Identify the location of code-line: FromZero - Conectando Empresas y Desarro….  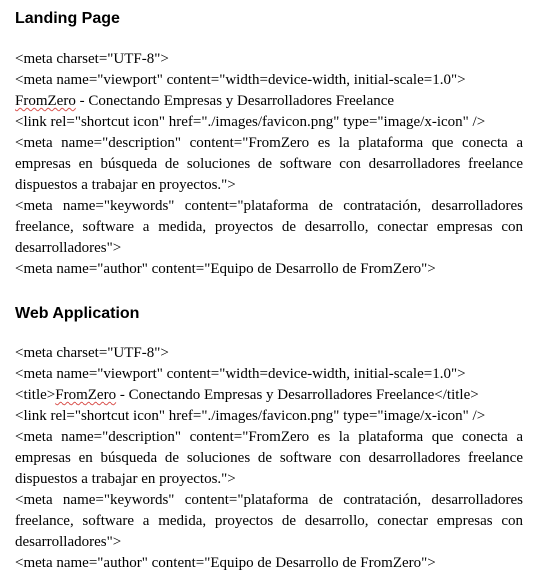
(205, 101).